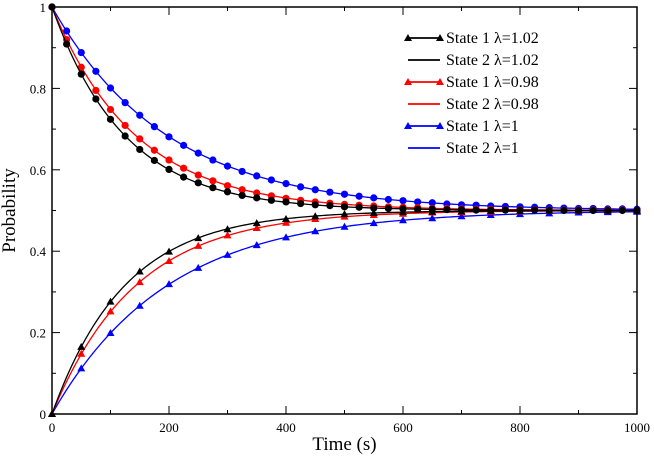 The image size is (654, 459). Describe the element at coordinates (344, 444) in the screenshot. I see `x-axis-title: Time (s)` at that location.